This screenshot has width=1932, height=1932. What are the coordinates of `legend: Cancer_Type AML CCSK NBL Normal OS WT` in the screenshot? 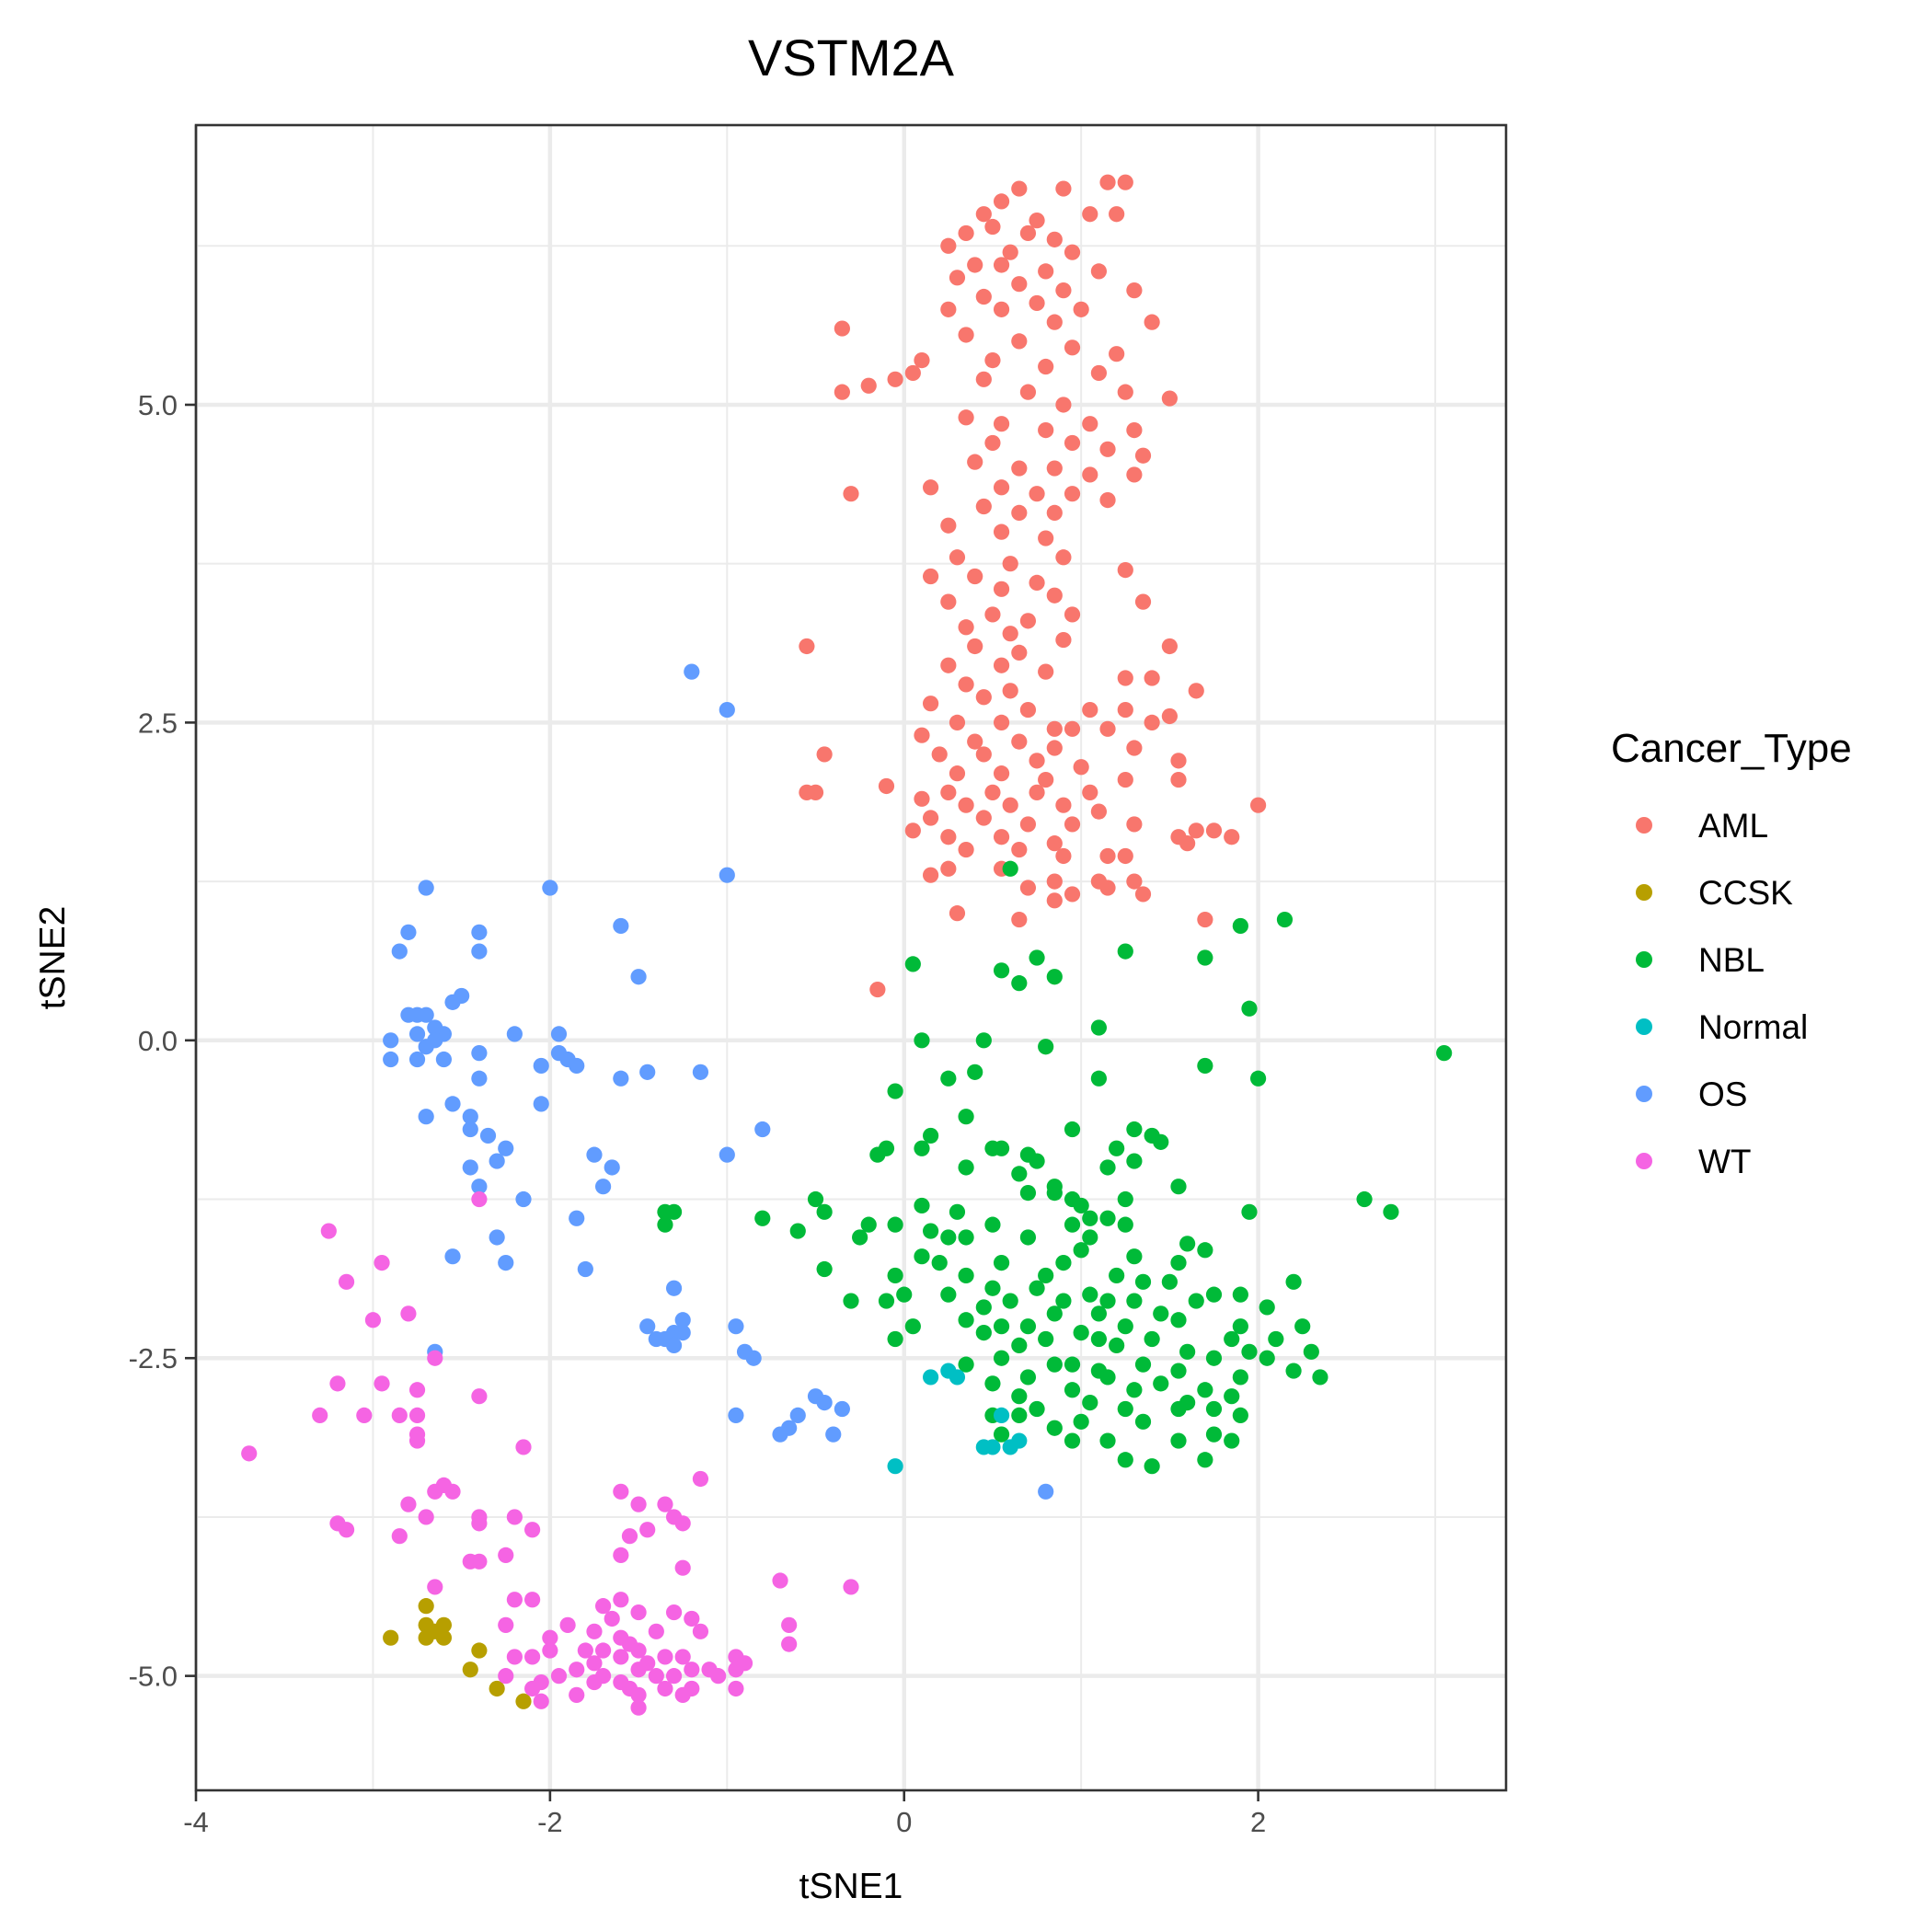 It's located at (1731, 953).